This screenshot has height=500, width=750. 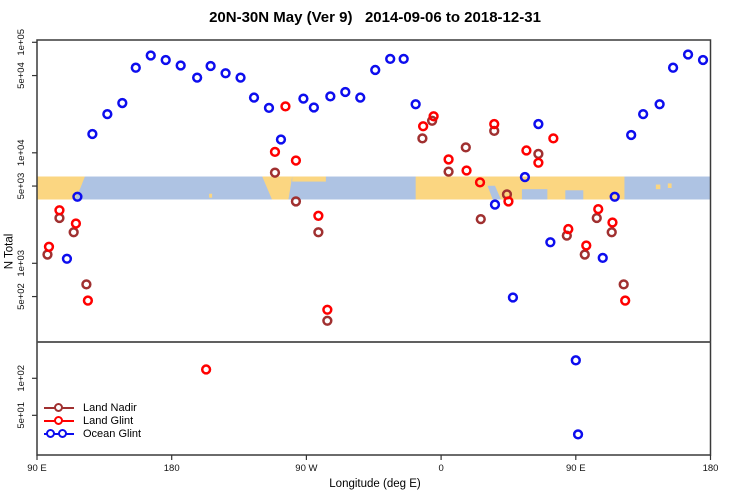 What do you see at coordinates (59, 420) in the screenshot?
I see `legend-marker-land-glint` at bounding box center [59, 420].